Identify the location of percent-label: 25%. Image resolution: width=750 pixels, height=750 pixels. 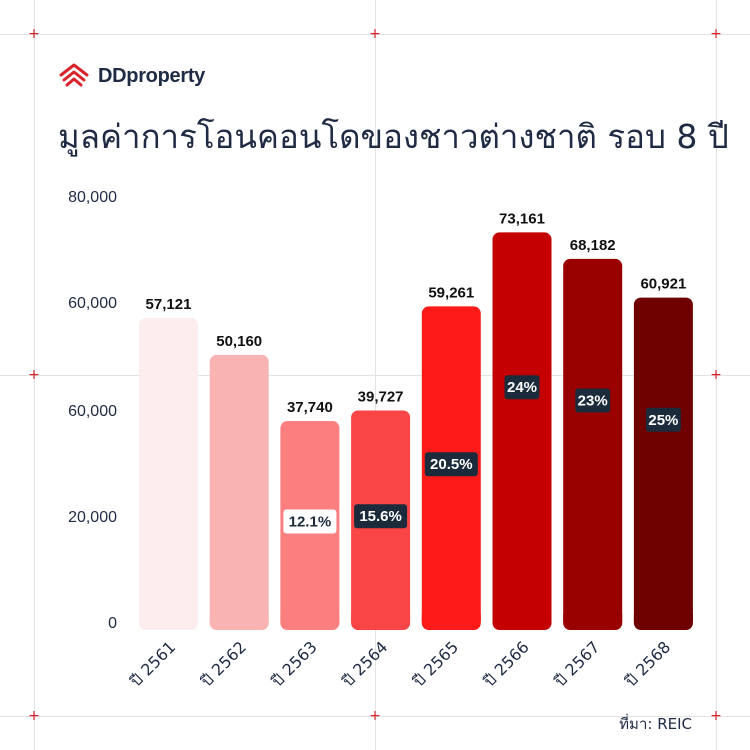
(663, 420).